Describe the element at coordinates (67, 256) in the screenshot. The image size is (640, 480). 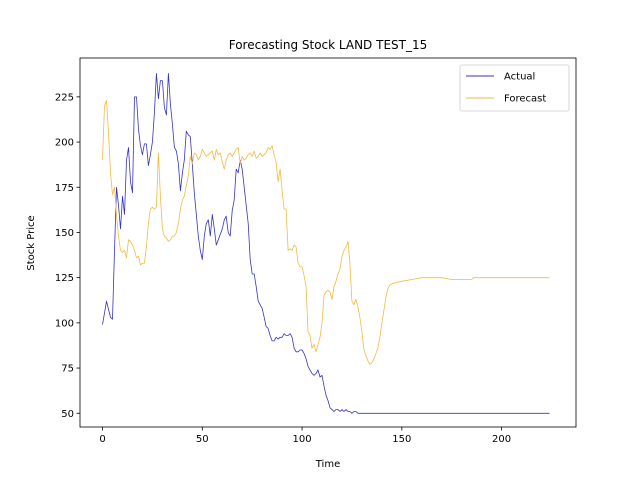
I see `y-axis: 50 75 100 125 150 175 200 225` at that location.